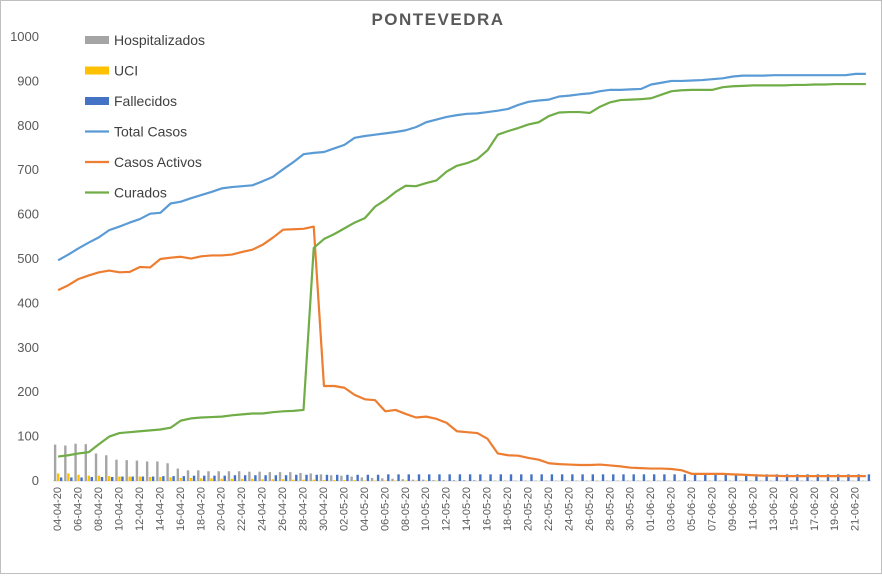 This screenshot has width=882, height=578. I want to click on chart-title: PONTEVEDRA, so click(437, 19).